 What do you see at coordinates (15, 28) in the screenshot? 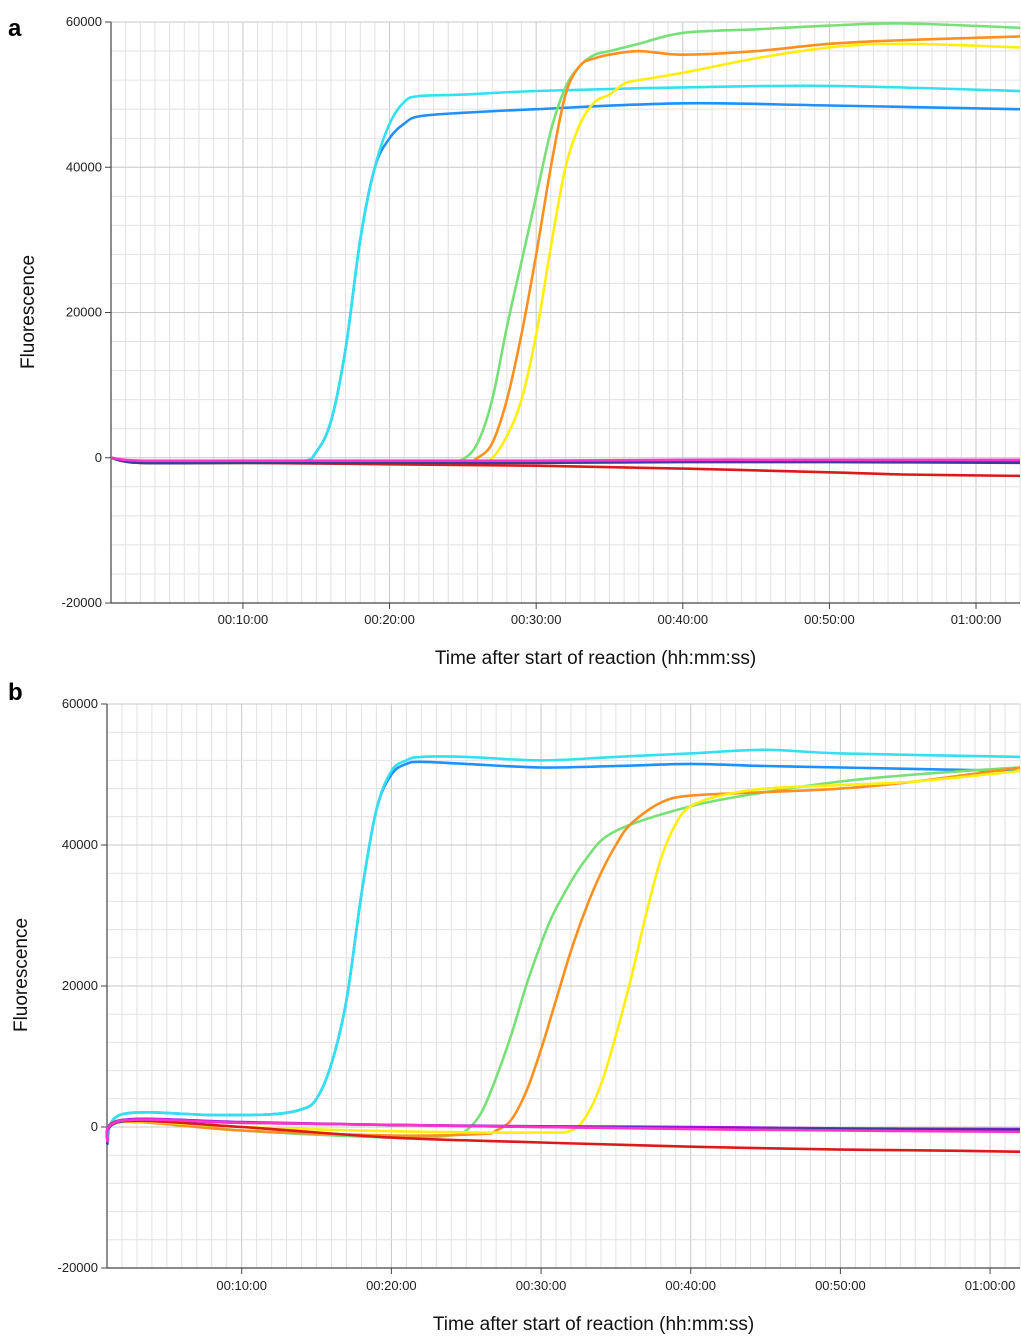
I see `panel-label-a: a` at bounding box center [15, 28].